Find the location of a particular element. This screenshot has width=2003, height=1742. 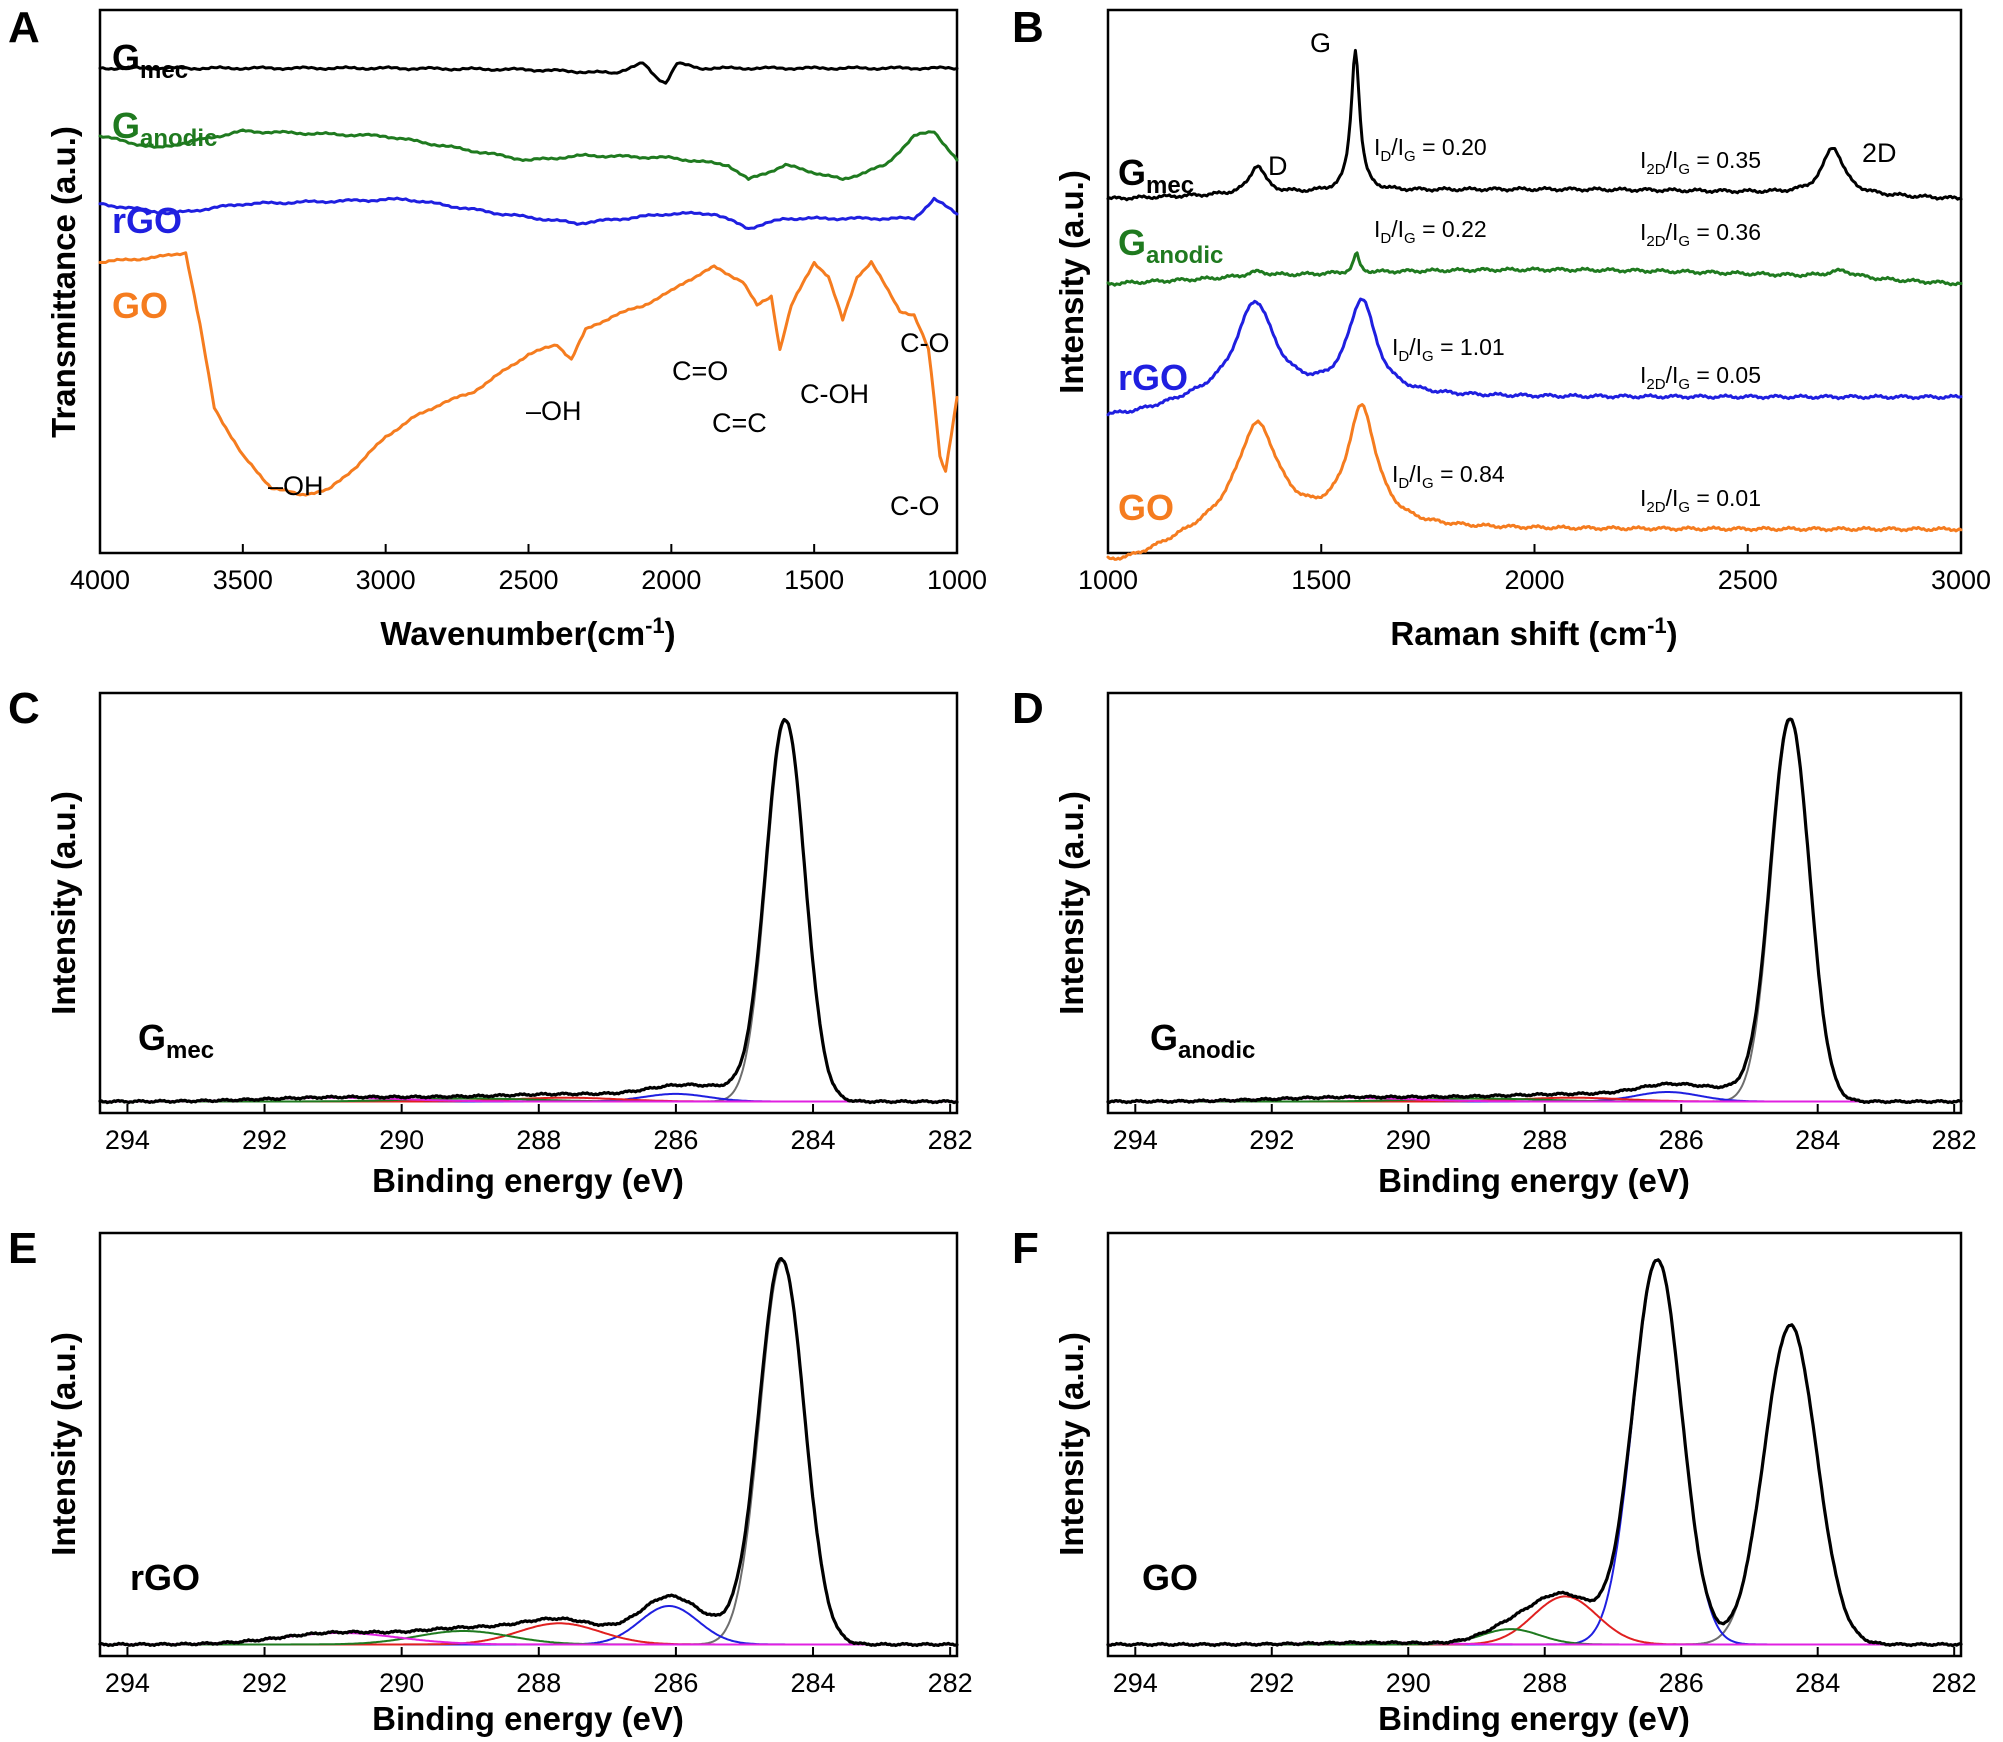

panel-c-curves is located at coordinates (528, 911).